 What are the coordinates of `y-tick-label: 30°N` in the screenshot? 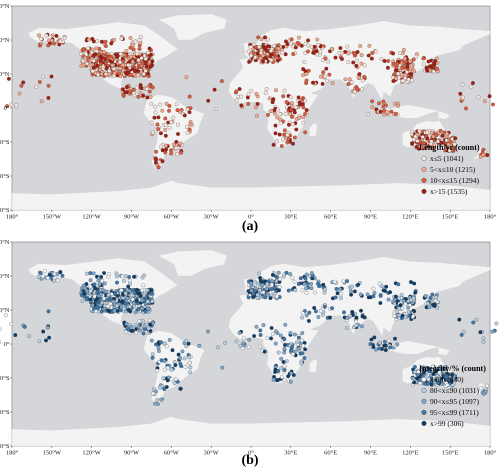 It's located at (5, 310).